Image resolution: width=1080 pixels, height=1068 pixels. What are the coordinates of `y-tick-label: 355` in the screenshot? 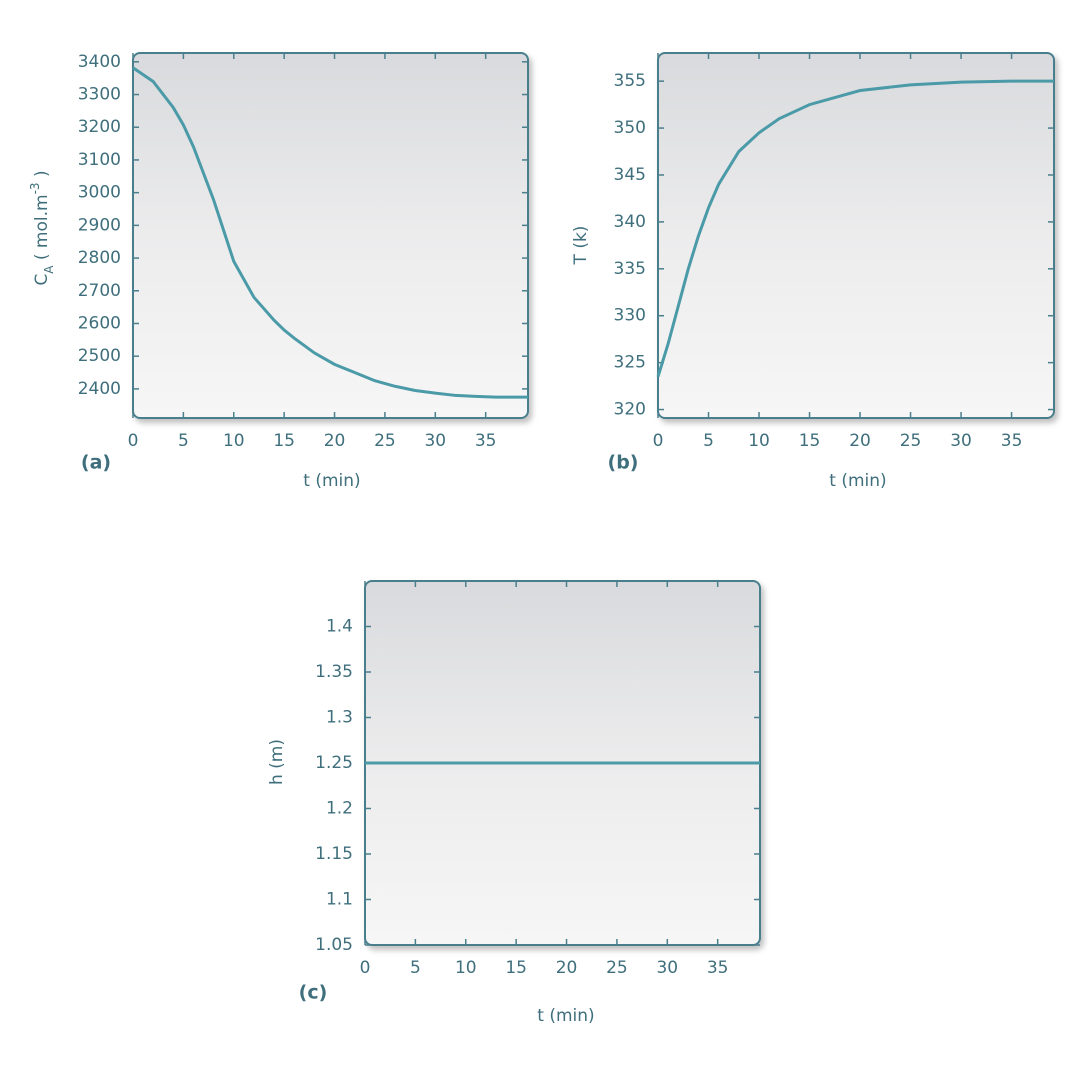 It's located at (630, 81).